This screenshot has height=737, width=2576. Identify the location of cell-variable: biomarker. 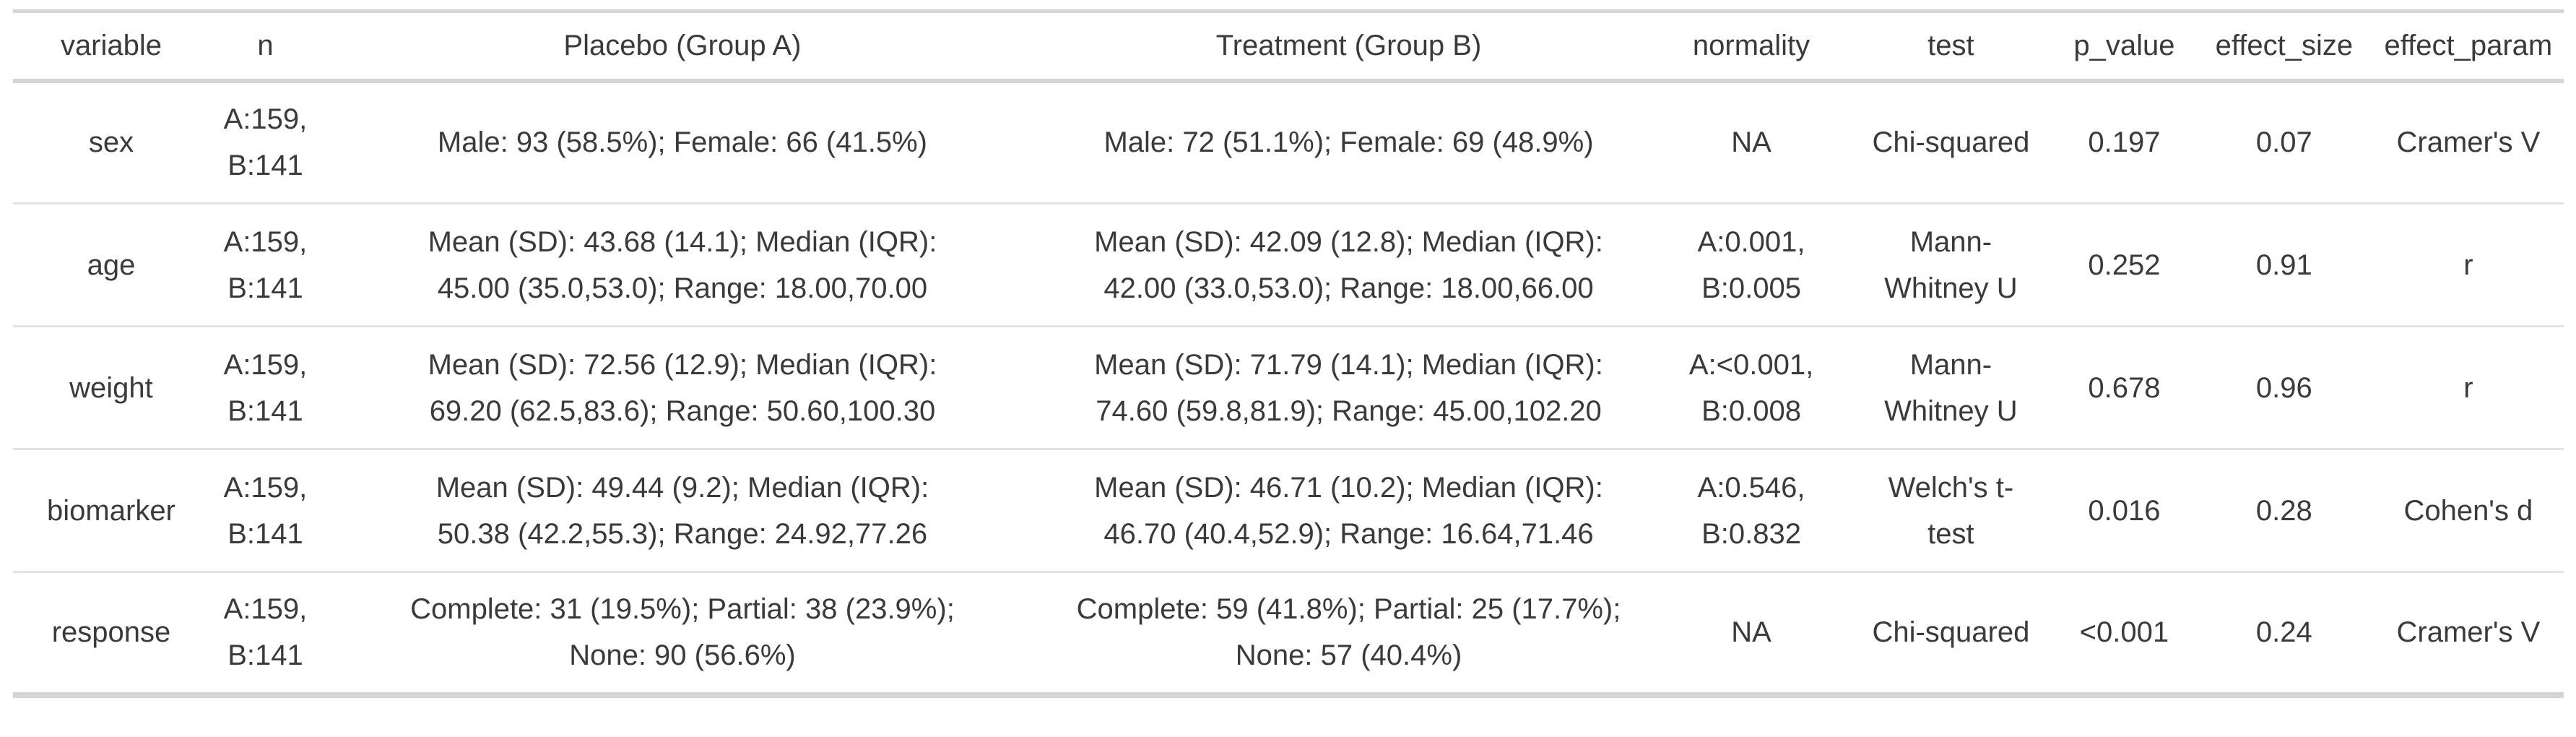
(111, 510).